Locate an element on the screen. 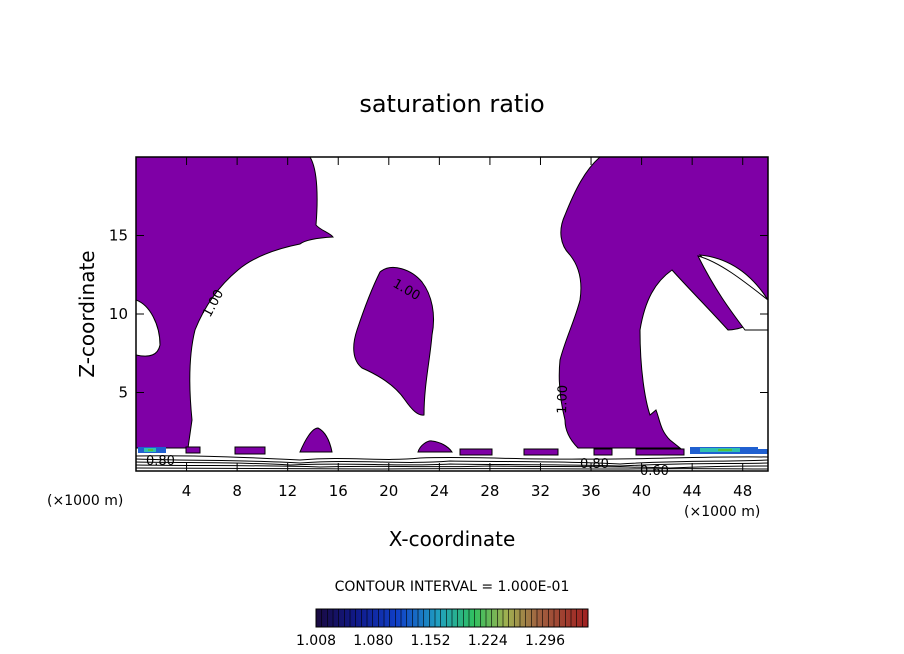 This screenshot has height=654, width=904. high-saturation-spots is located at coordinates (453, 450).